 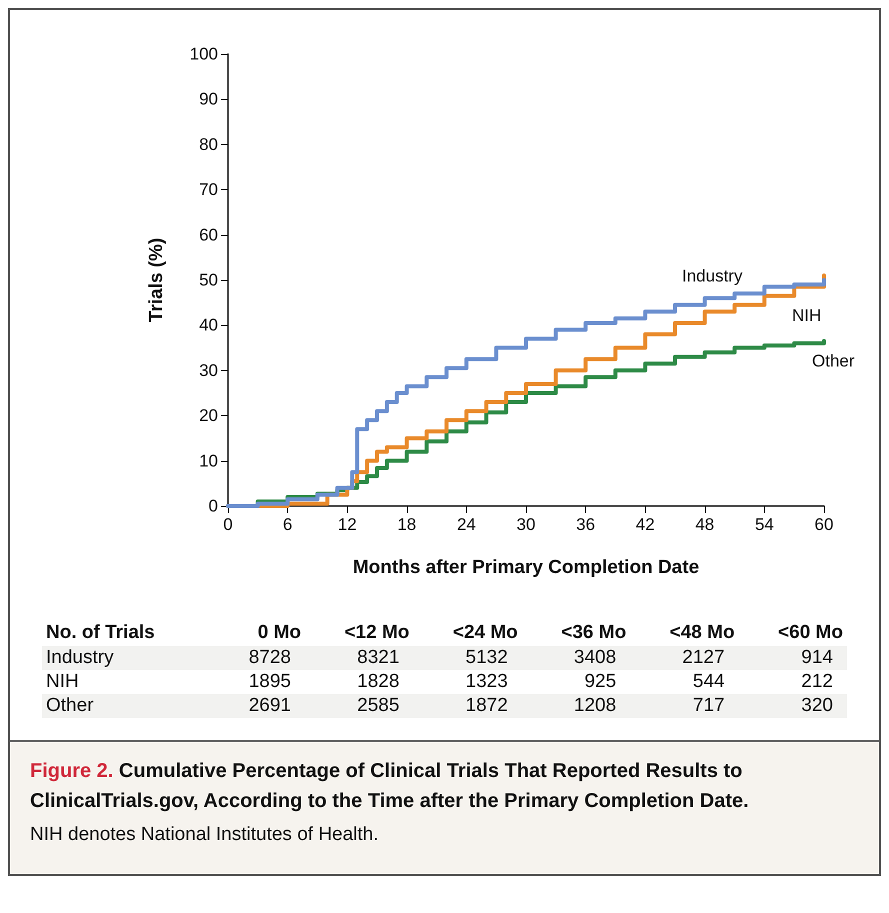 I want to click on data-label: 717, so click(x=709, y=706).